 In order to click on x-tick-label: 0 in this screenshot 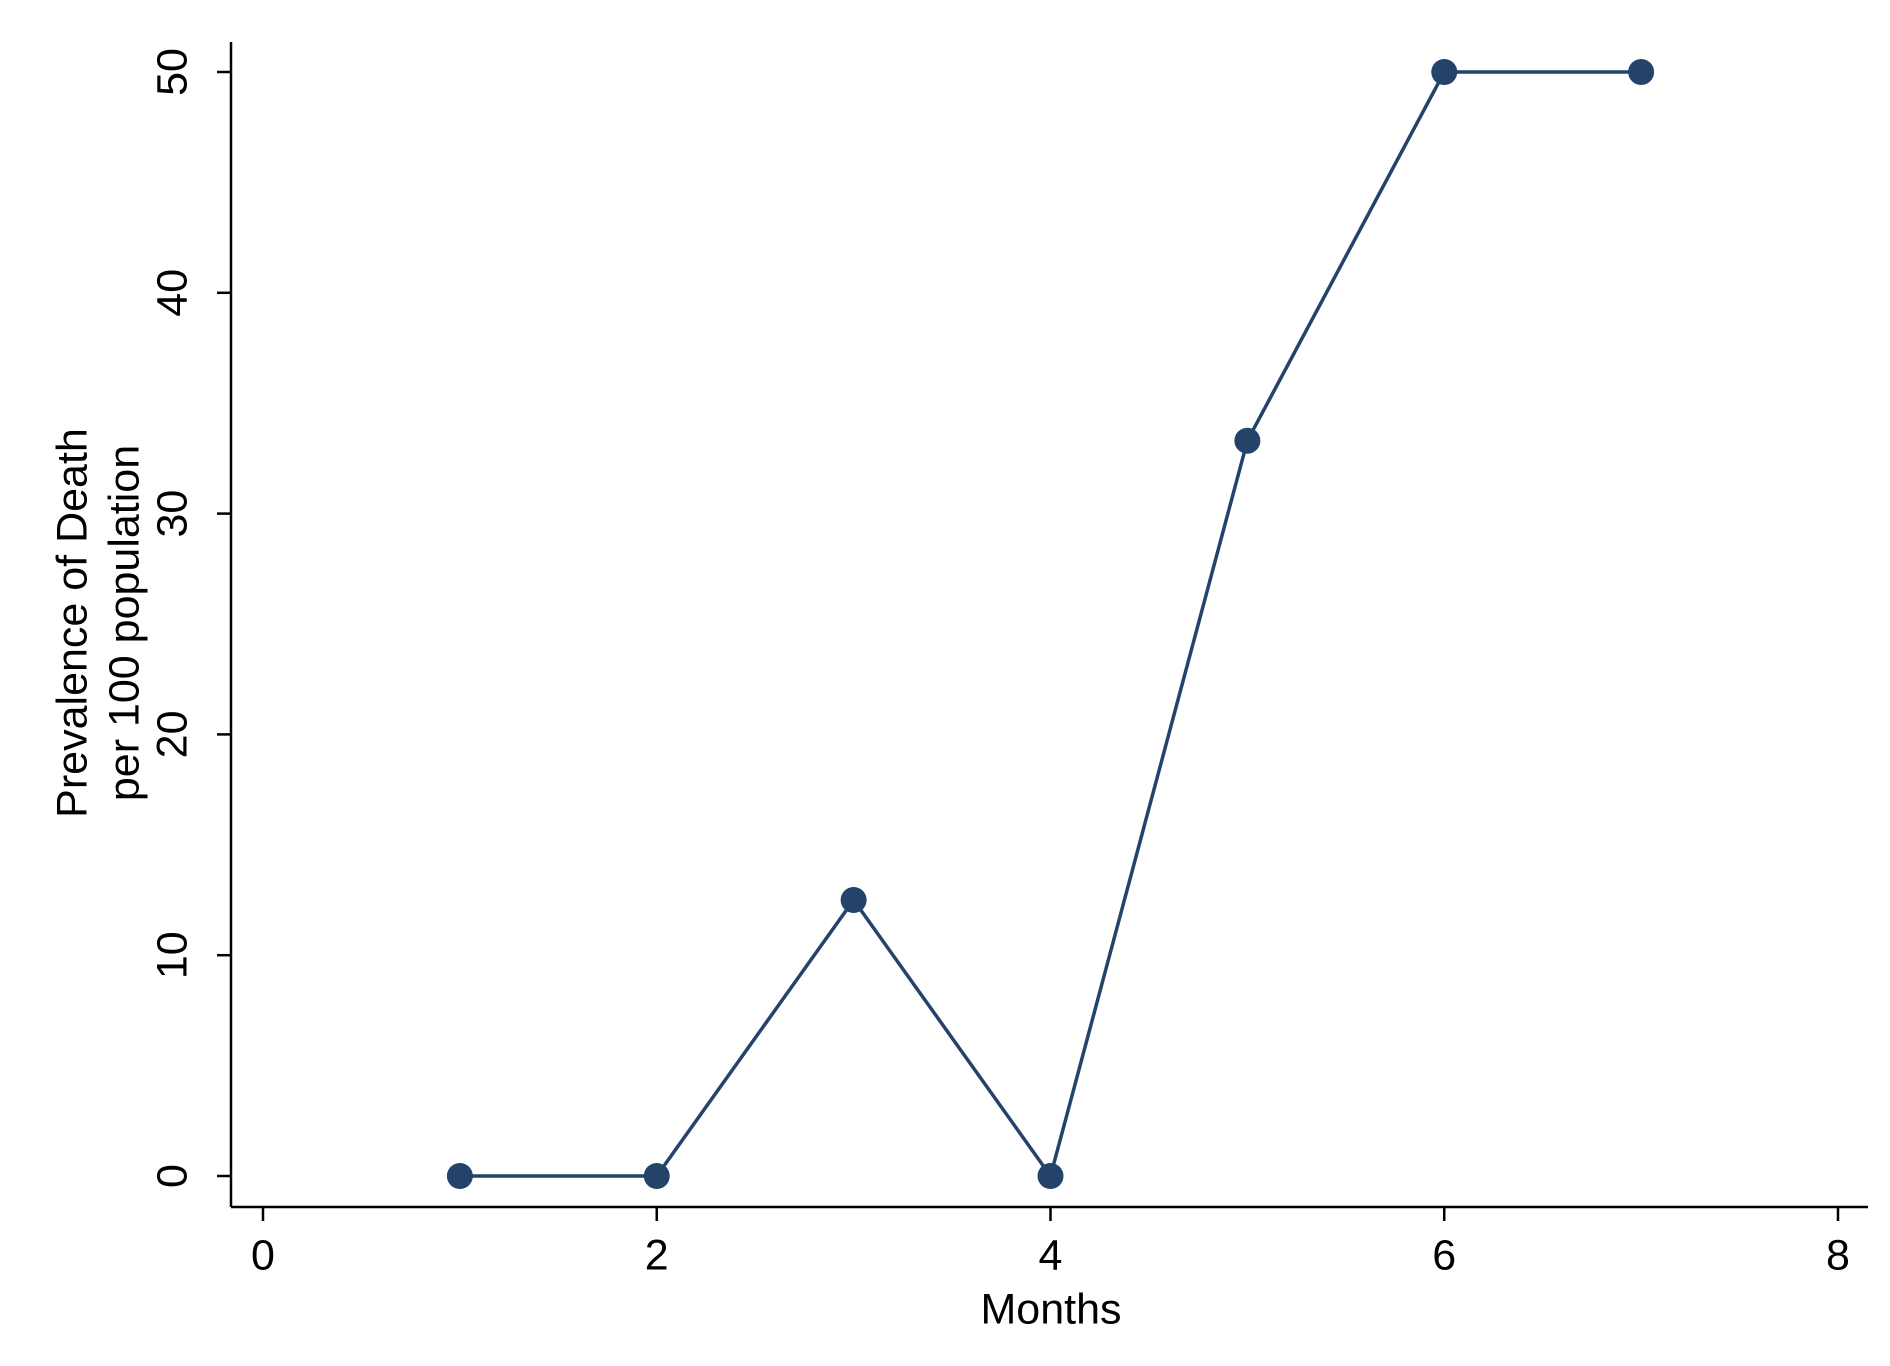, I will do `click(263, 1255)`.